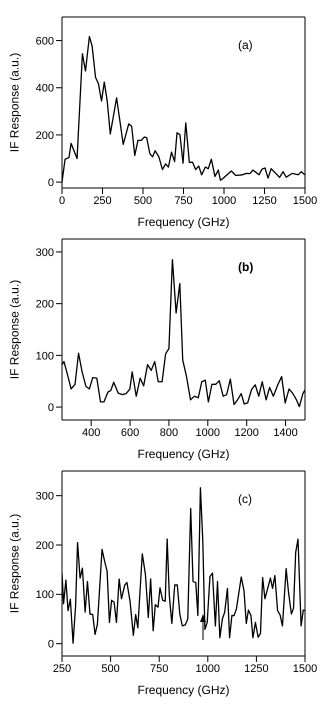 This screenshot has width=330, height=706. I want to click on y-tick-label: 400, so click(45, 88).